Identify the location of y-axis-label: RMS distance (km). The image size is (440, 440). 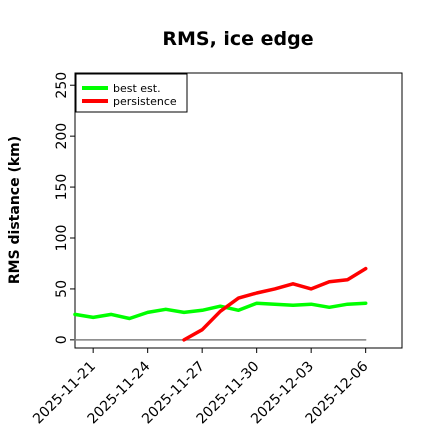
(15, 210).